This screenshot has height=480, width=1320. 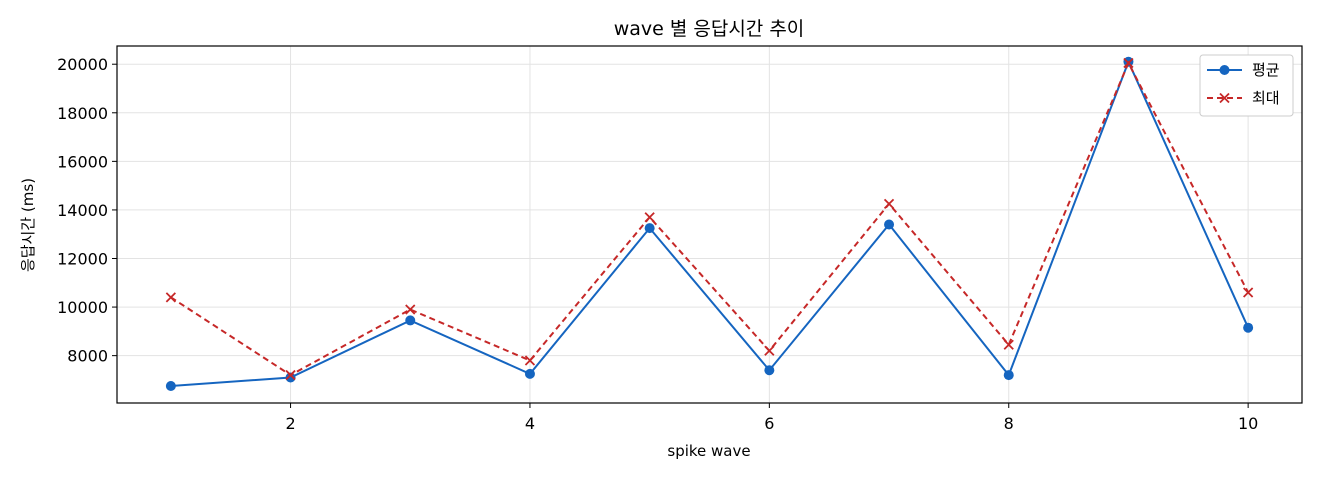 I want to click on y-tick-label: 8000, so click(x=87, y=356).